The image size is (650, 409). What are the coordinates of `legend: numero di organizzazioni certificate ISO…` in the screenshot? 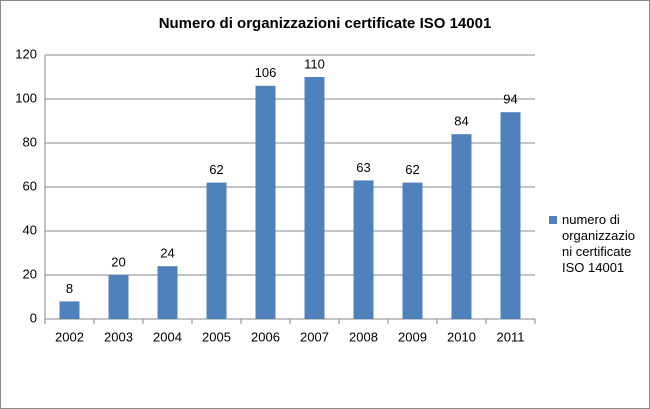 It's located at (595, 244).